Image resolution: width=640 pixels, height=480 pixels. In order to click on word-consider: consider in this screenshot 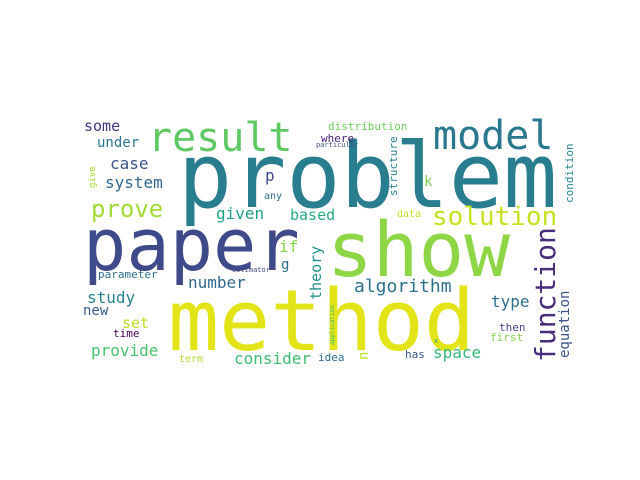, I will do `click(272, 358)`.